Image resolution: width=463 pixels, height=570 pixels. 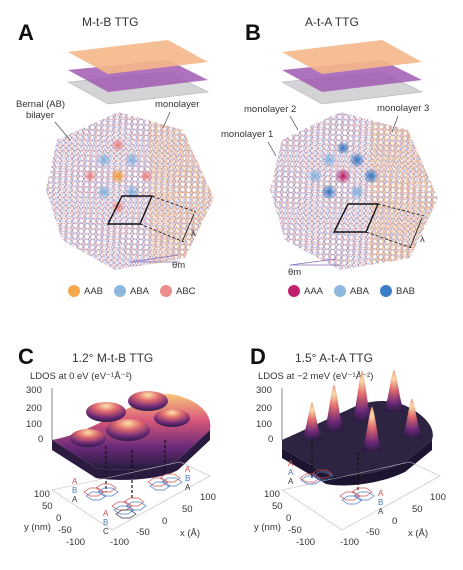 I want to click on panel-c-letter: C, so click(x=26, y=356).